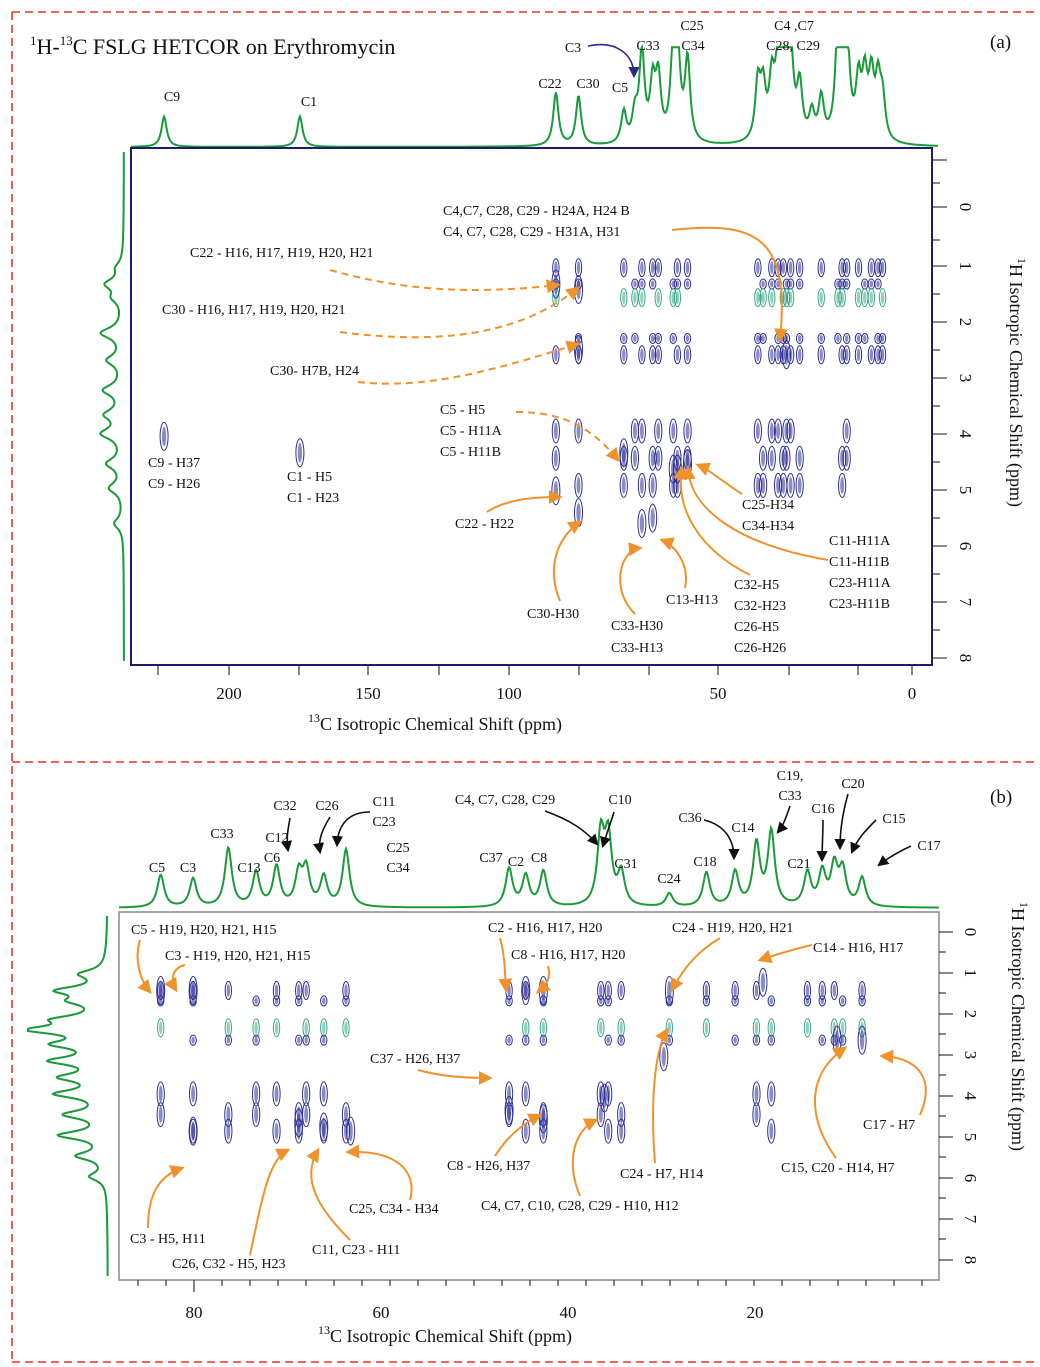 This screenshot has height=1367, width=1040. I want to click on a-y-tick-1: 1, so click(965, 266).